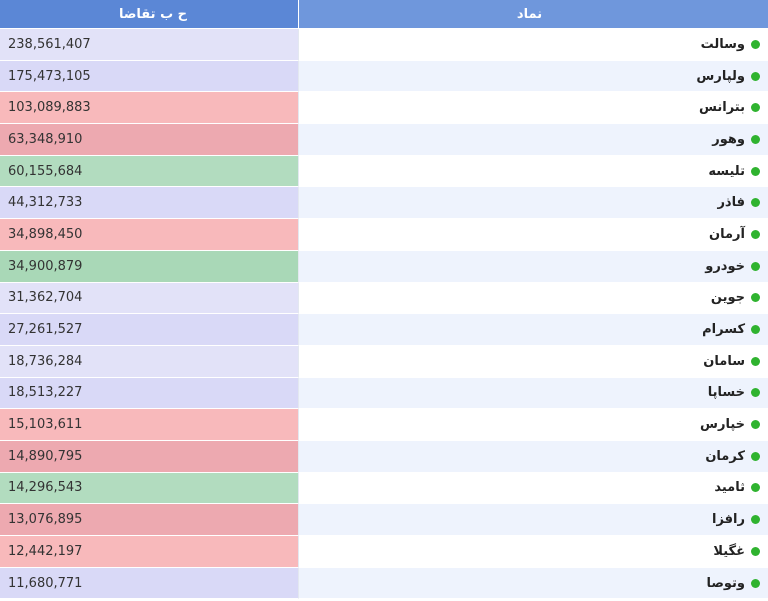 Image resolution: width=768 pixels, height=601 pixels. I want to click on demand-value-cell: 14,296,543, so click(149, 488).